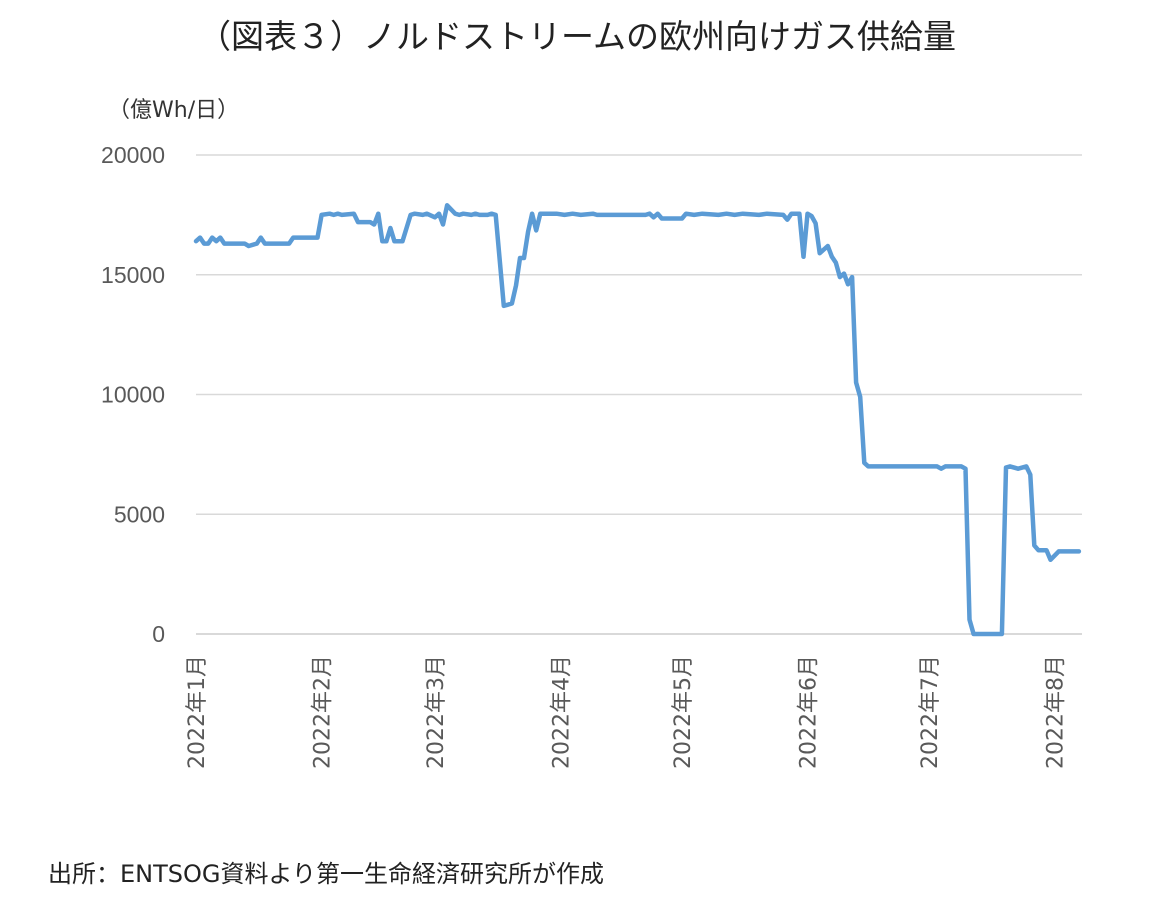 This screenshot has height=912, width=1154. I want to click on x-tick-label: 2022年6月, so click(809, 712).